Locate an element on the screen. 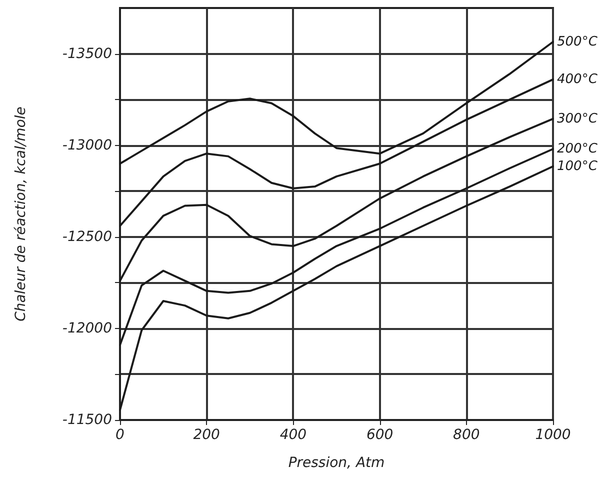 The width and height of the screenshot is (615, 492). series-label: 200°C is located at coordinates (577, 148).